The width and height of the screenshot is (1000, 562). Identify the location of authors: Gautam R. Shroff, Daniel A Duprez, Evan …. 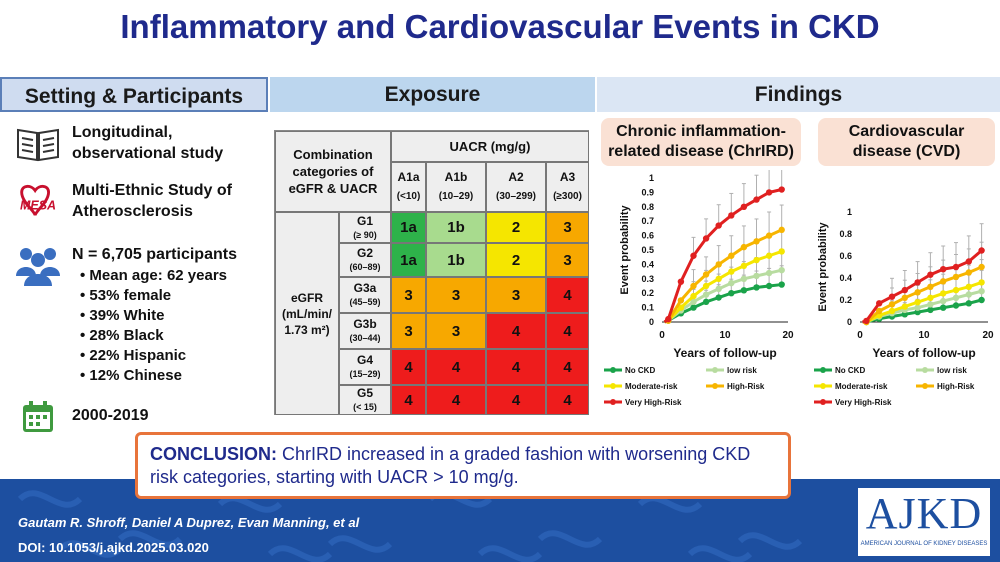
(189, 522).